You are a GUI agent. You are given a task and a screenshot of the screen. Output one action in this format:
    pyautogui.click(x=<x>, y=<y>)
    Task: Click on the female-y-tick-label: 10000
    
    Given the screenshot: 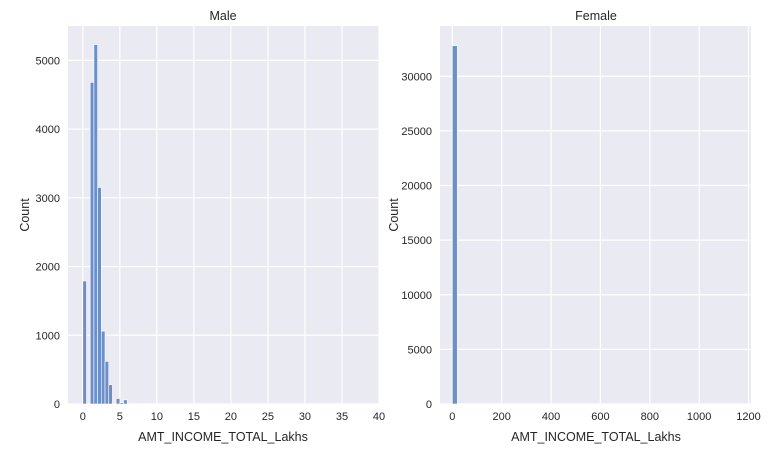 What is the action you would take?
    pyautogui.click(x=416, y=296)
    